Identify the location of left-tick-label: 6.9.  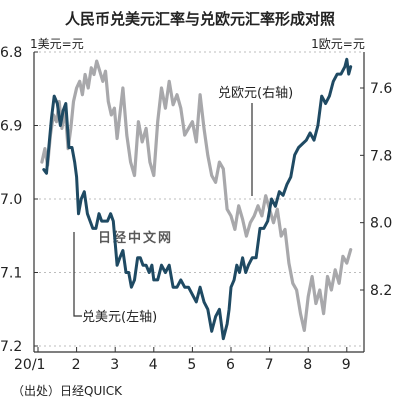
(11, 127).